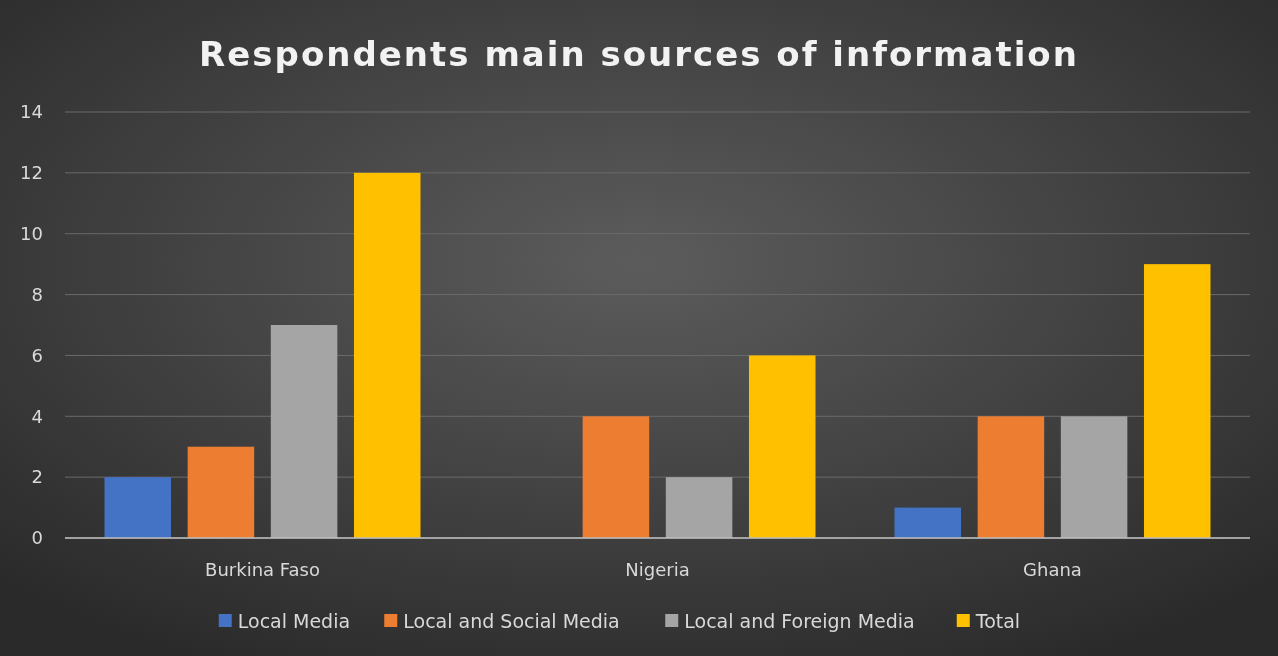  I want to click on y-tick-label: 2, so click(37, 477).